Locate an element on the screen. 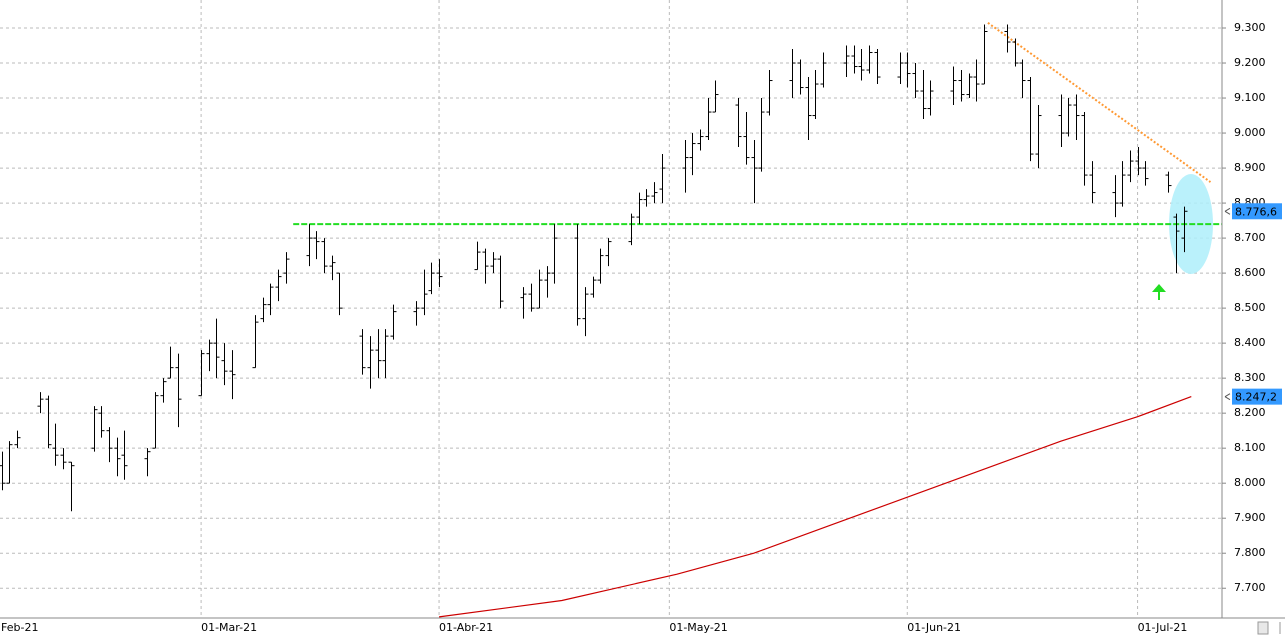 Image resolution: width=1285 pixels, height=638 pixels. x-tick-label: Feb-21 is located at coordinates (19, 627).